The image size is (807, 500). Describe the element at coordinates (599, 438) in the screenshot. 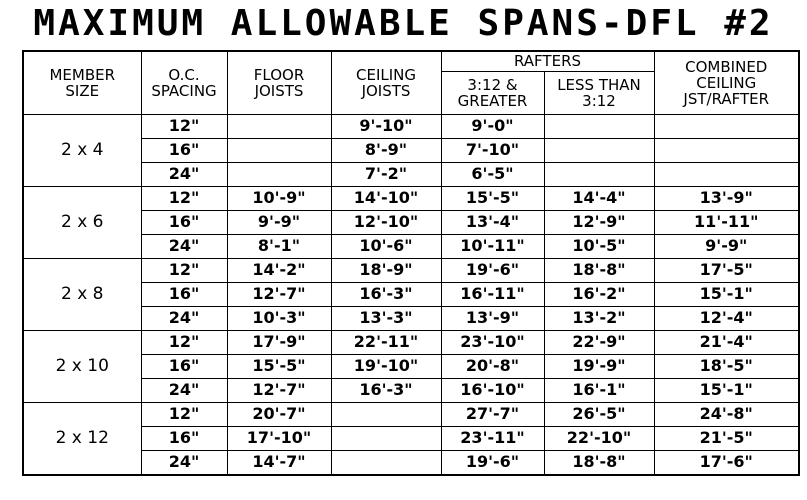

I see `span-cell: 22'-10"` at that location.